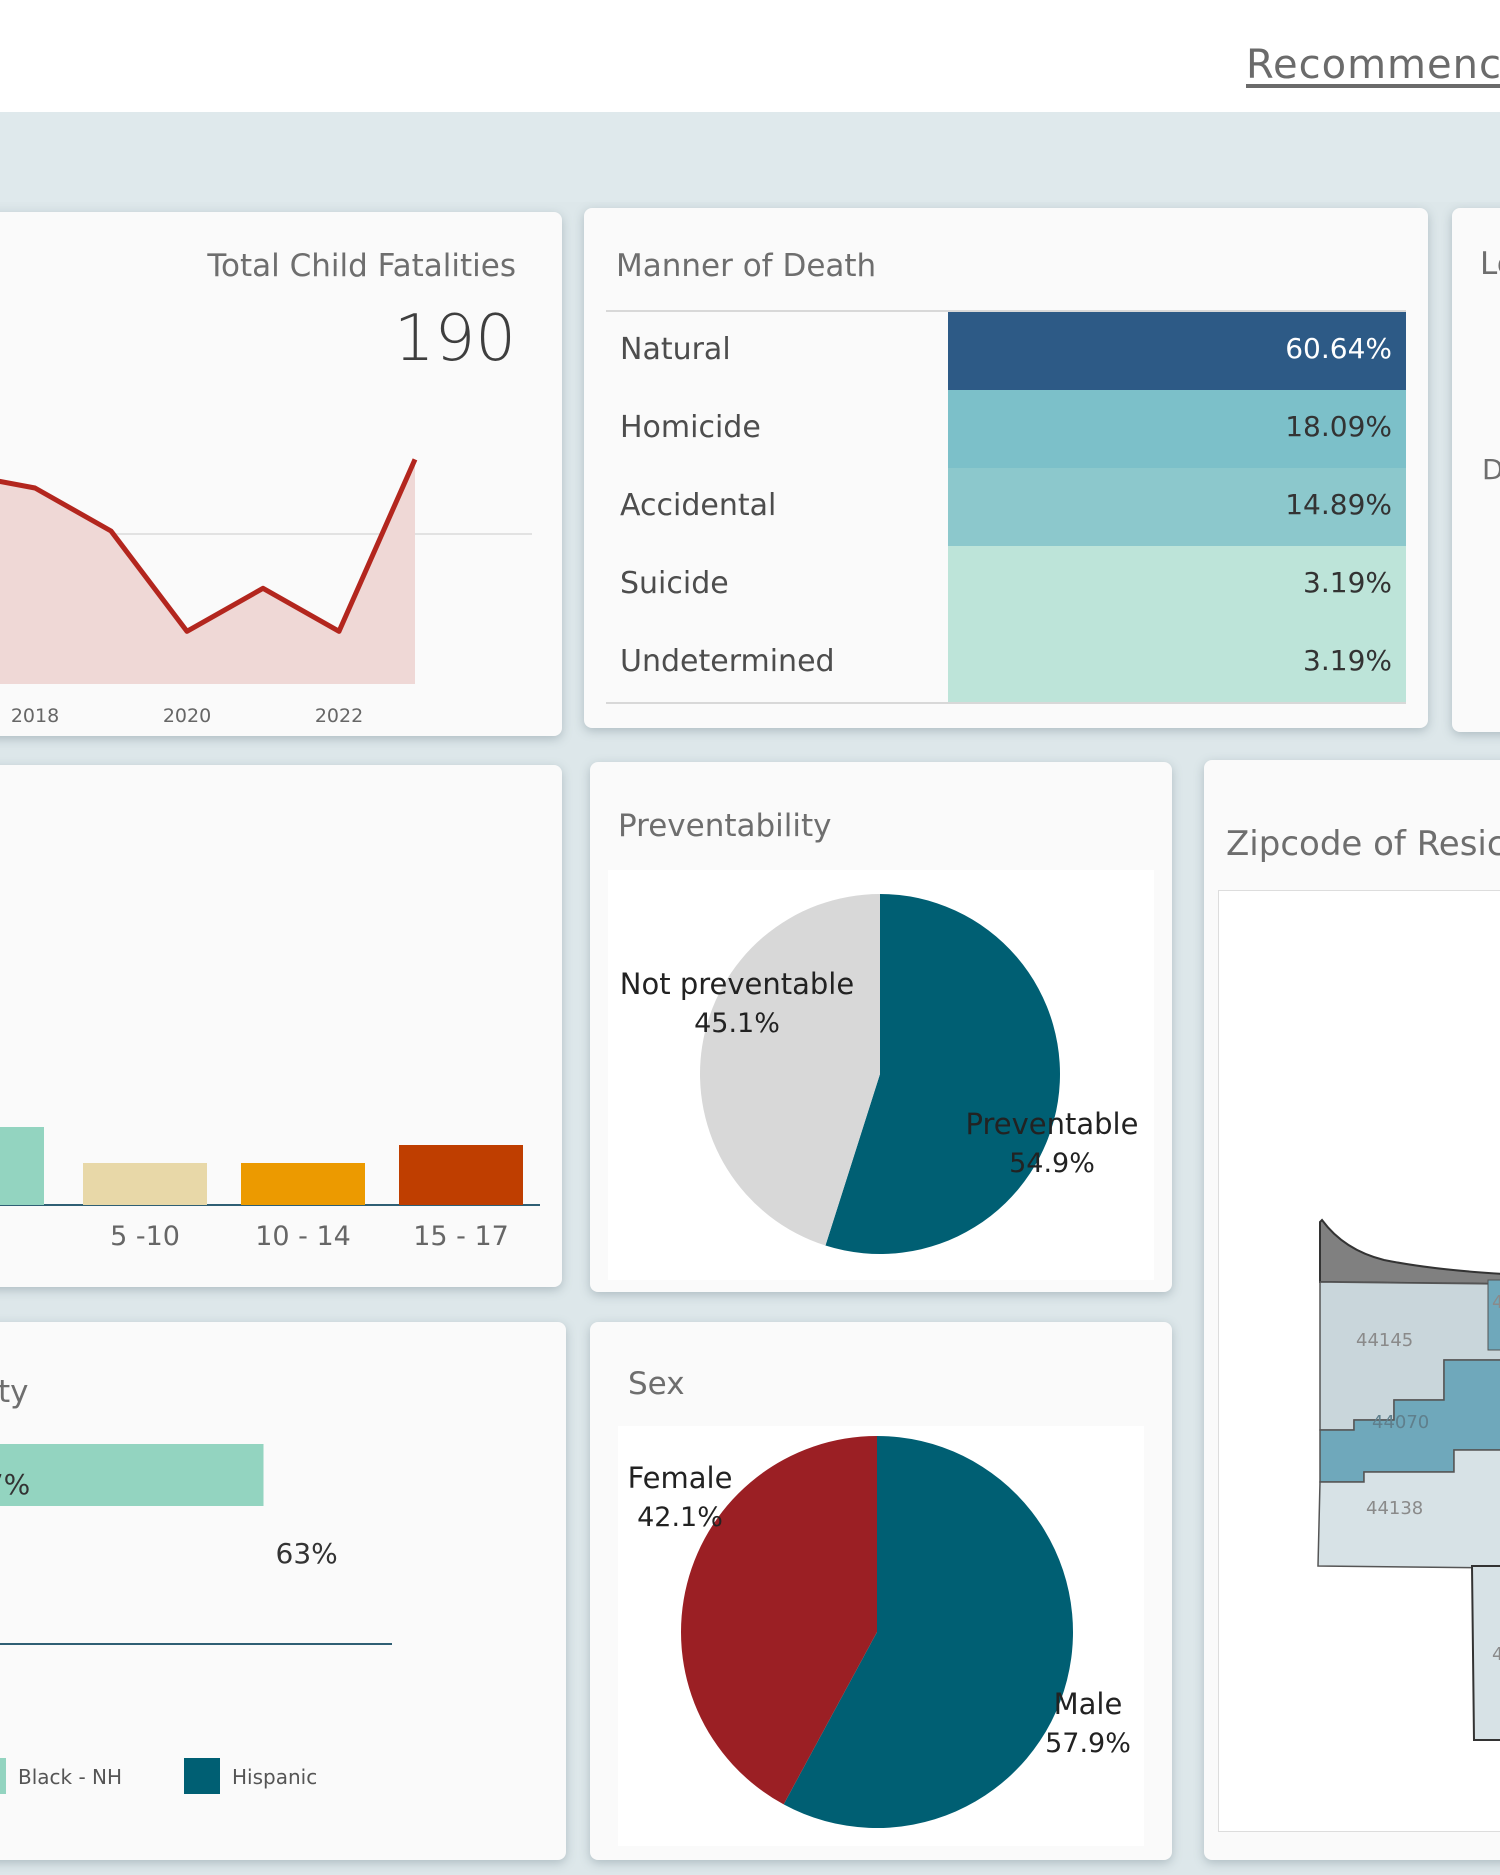  I want to click on x-tick-label: 2022, so click(339, 716).